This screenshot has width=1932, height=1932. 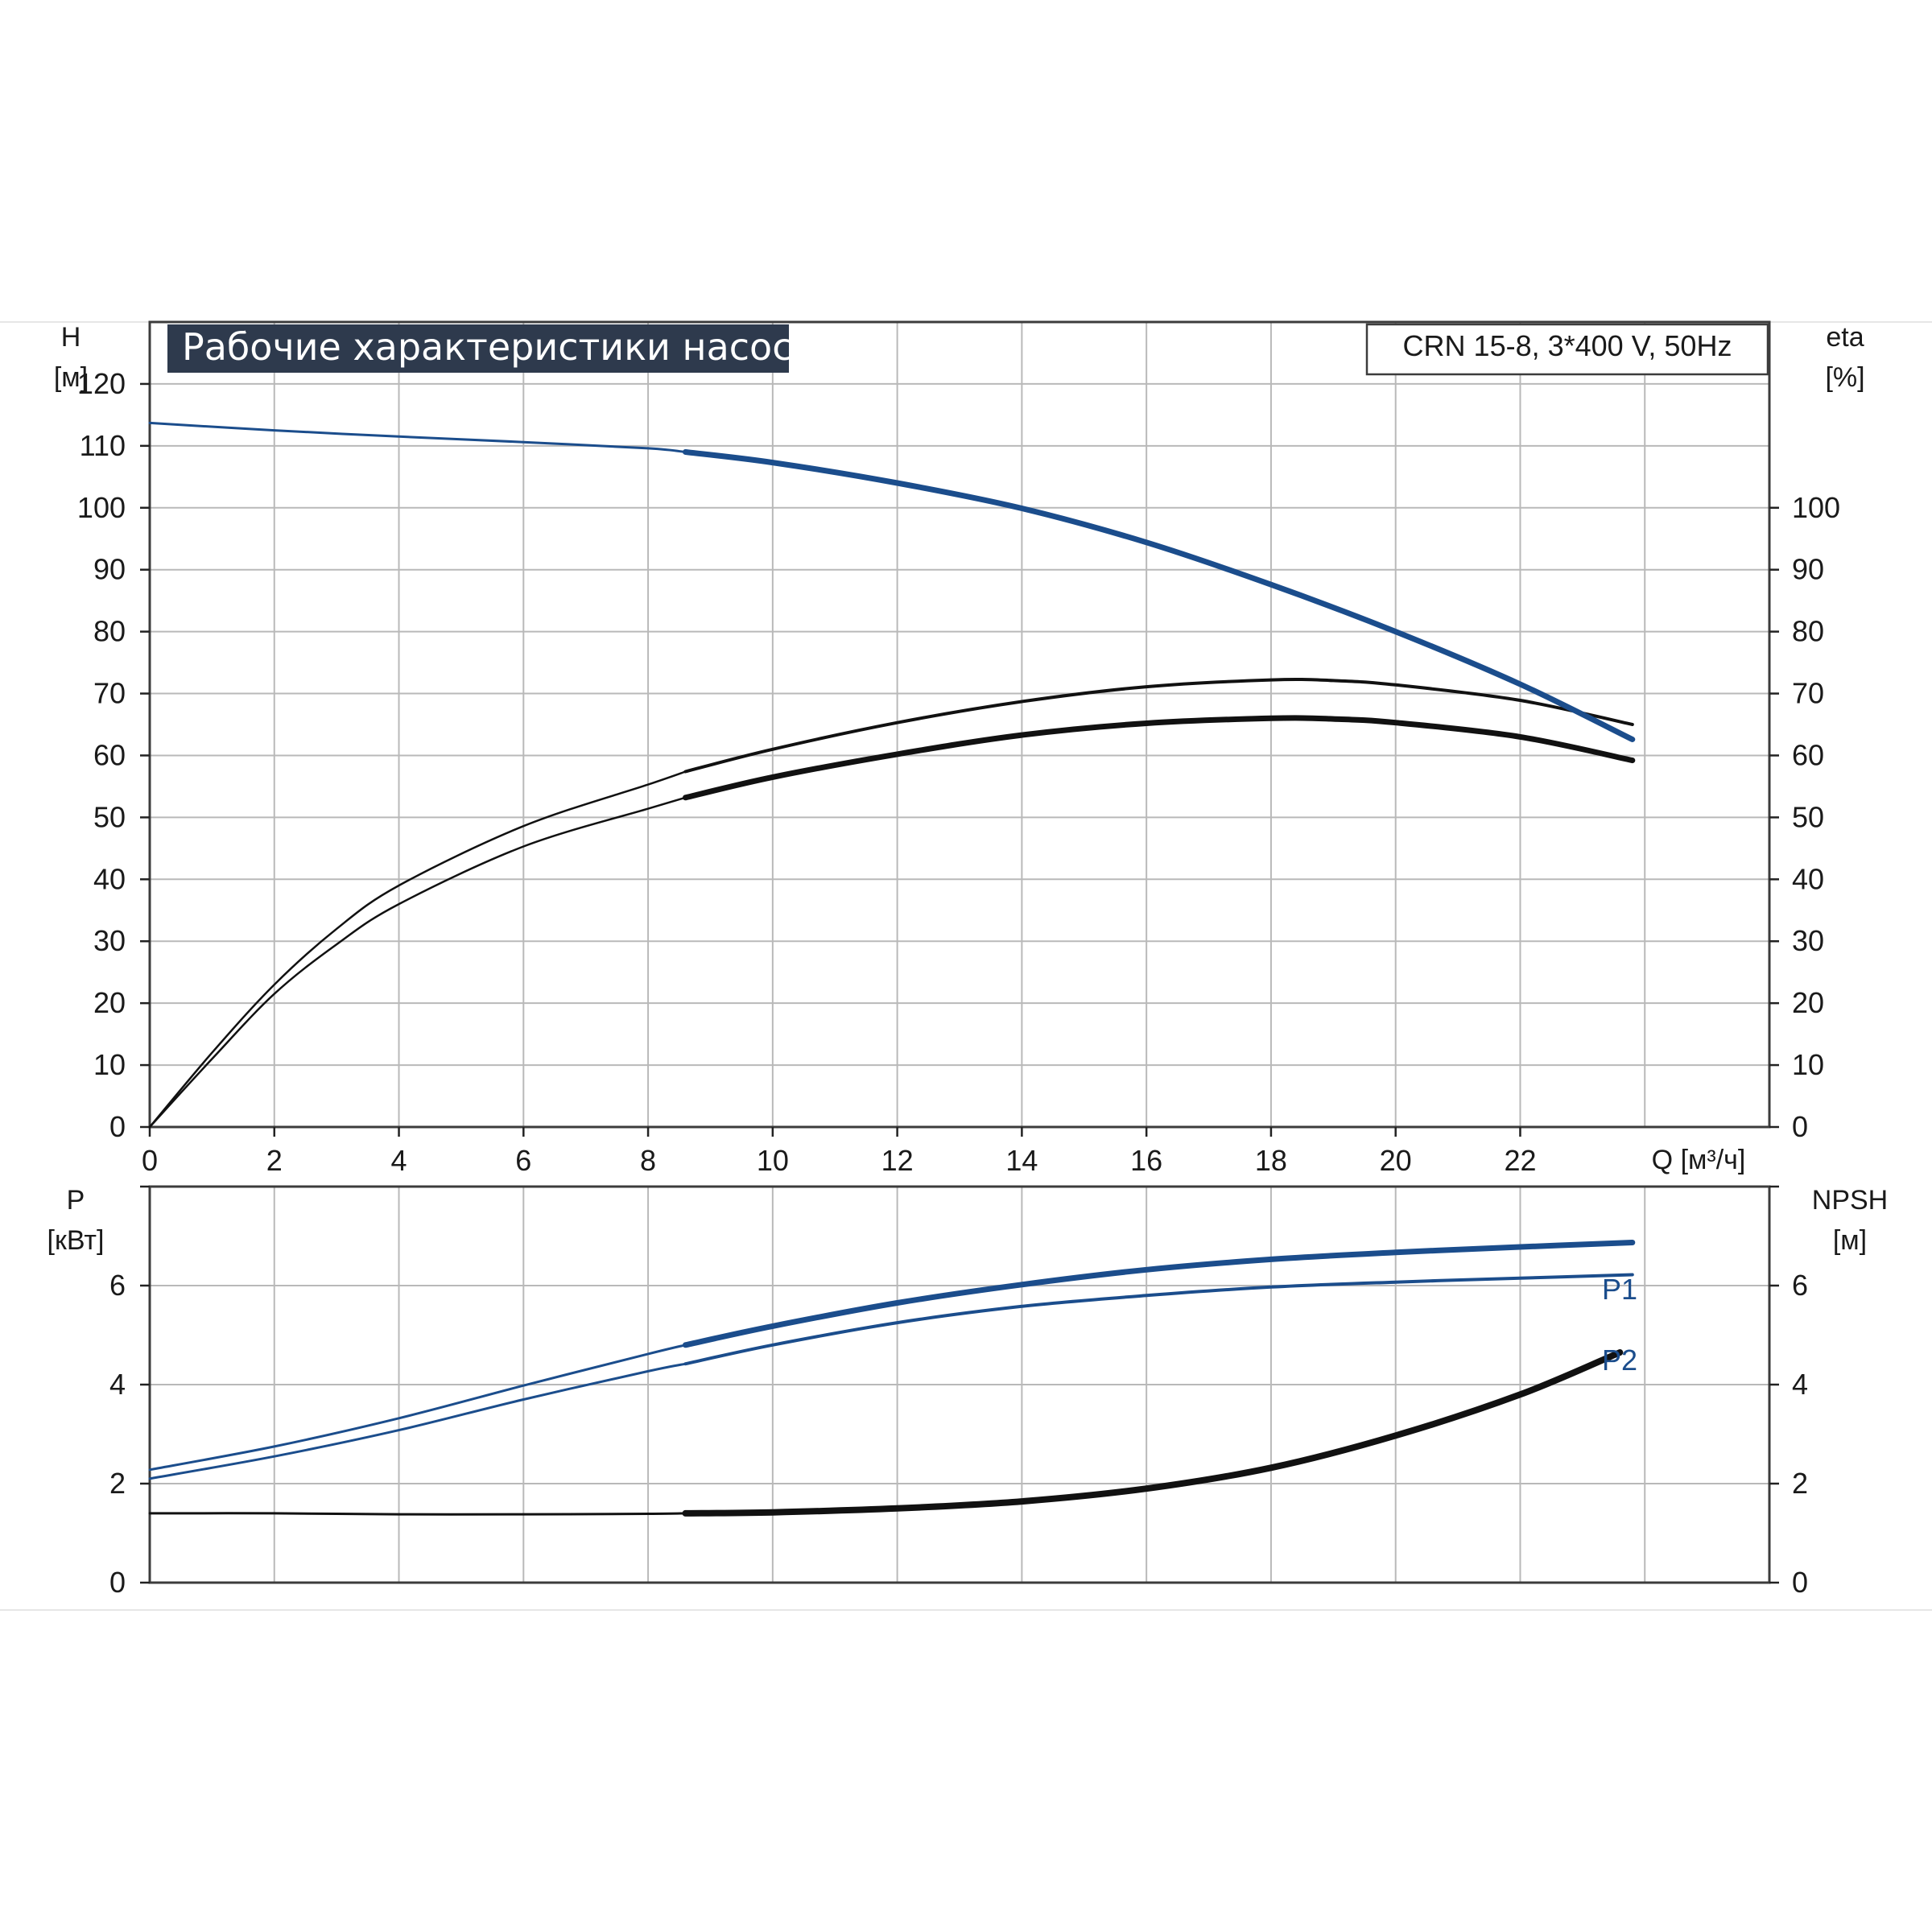 What do you see at coordinates (1800, 1582) in the screenshot?
I see `lower-right-tick-label: 0` at bounding box center [1800, 1582].